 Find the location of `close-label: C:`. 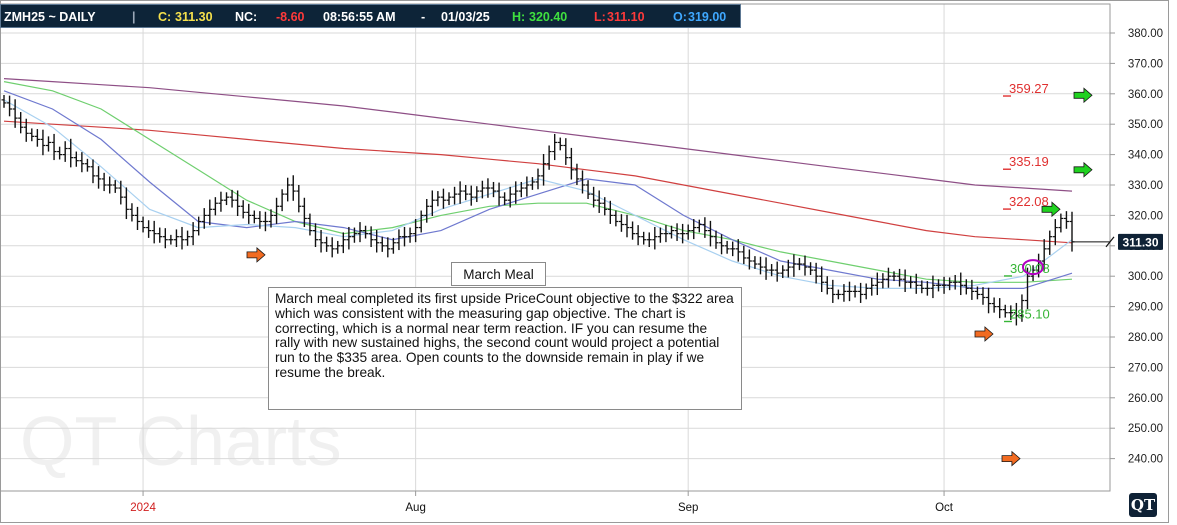

close-label: C: is located at coordinates (165, 17).